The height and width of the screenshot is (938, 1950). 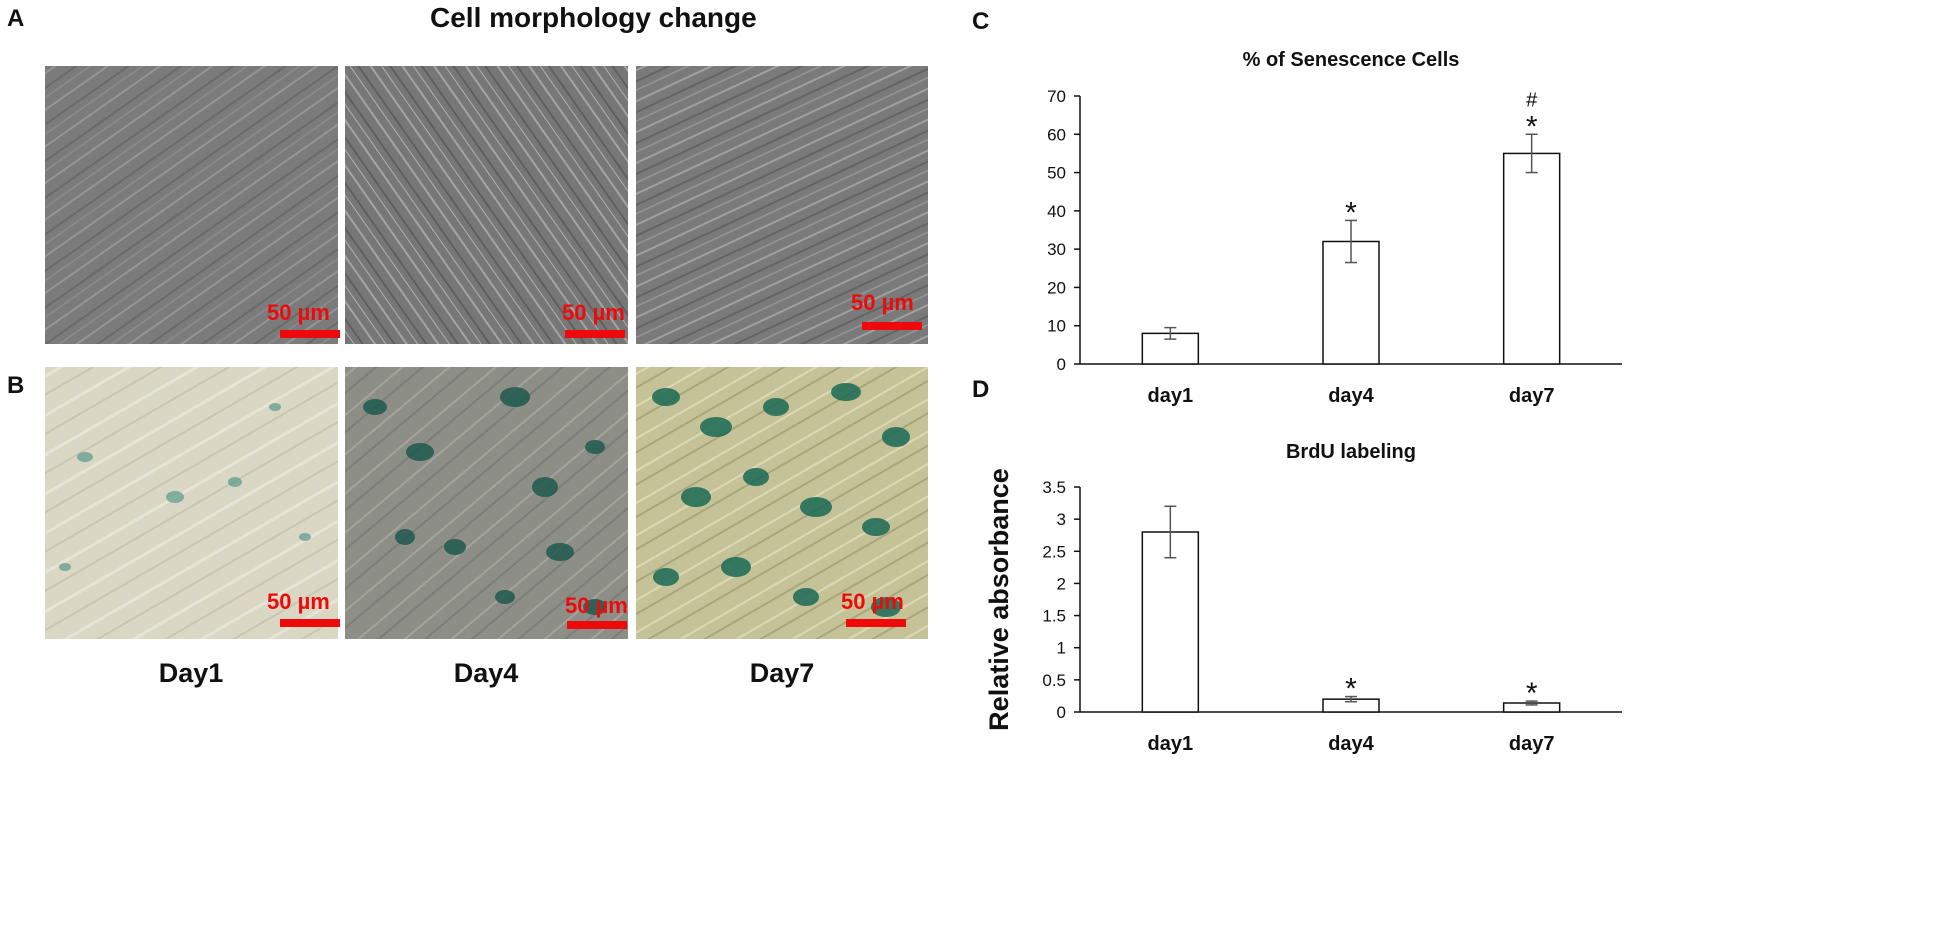 What do you see at coordinates (1054, 551) in the screenshot?
I see `chart-d-y-tick-label: 2.5` at bounding box center [1054, 551].